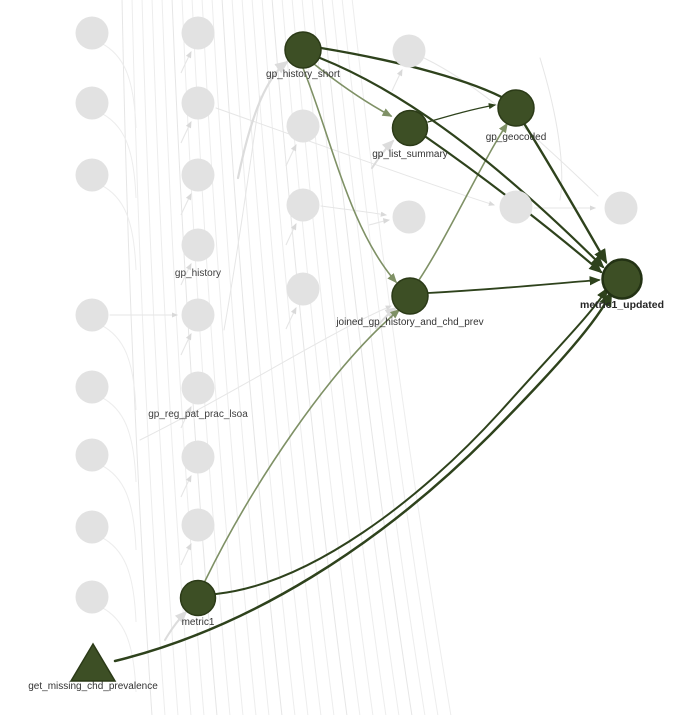  What do you see at coordinates (516, 137) in the screenshot?
I see `node-label-gp_geocoded: gp_geocoded` at bounding box center [516, 137].